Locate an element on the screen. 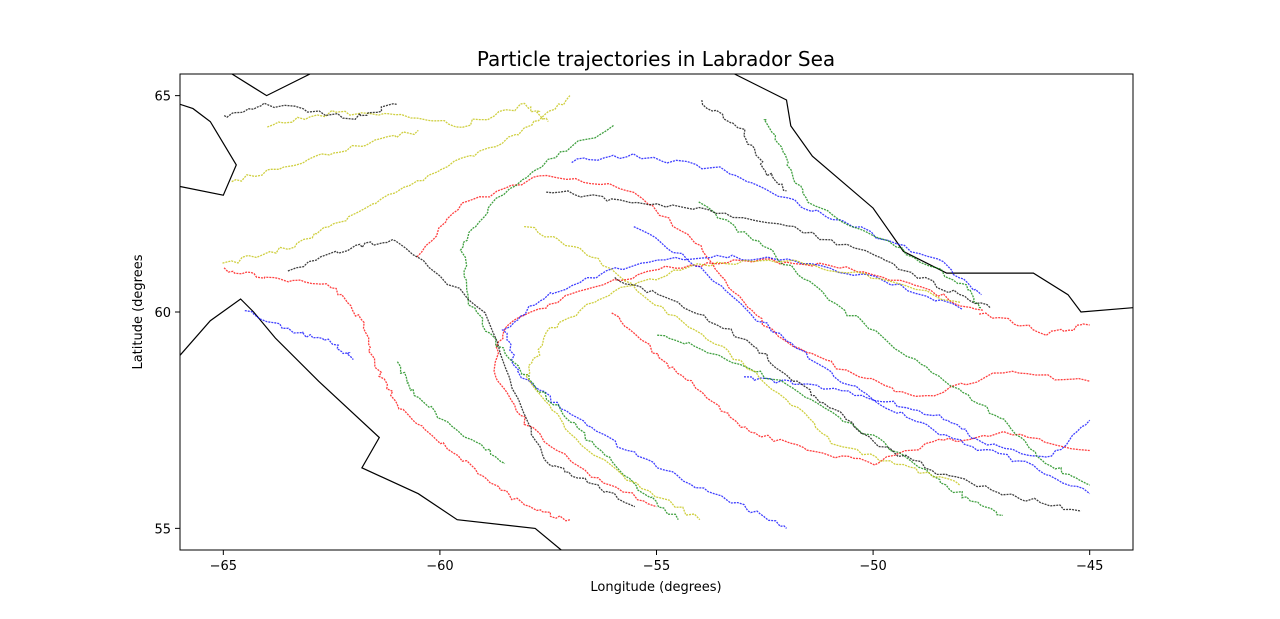 The width and height of the screenshot is (1280, 619). y-axis-ticks: 55 60 65 is located at coordinates (167, 313).